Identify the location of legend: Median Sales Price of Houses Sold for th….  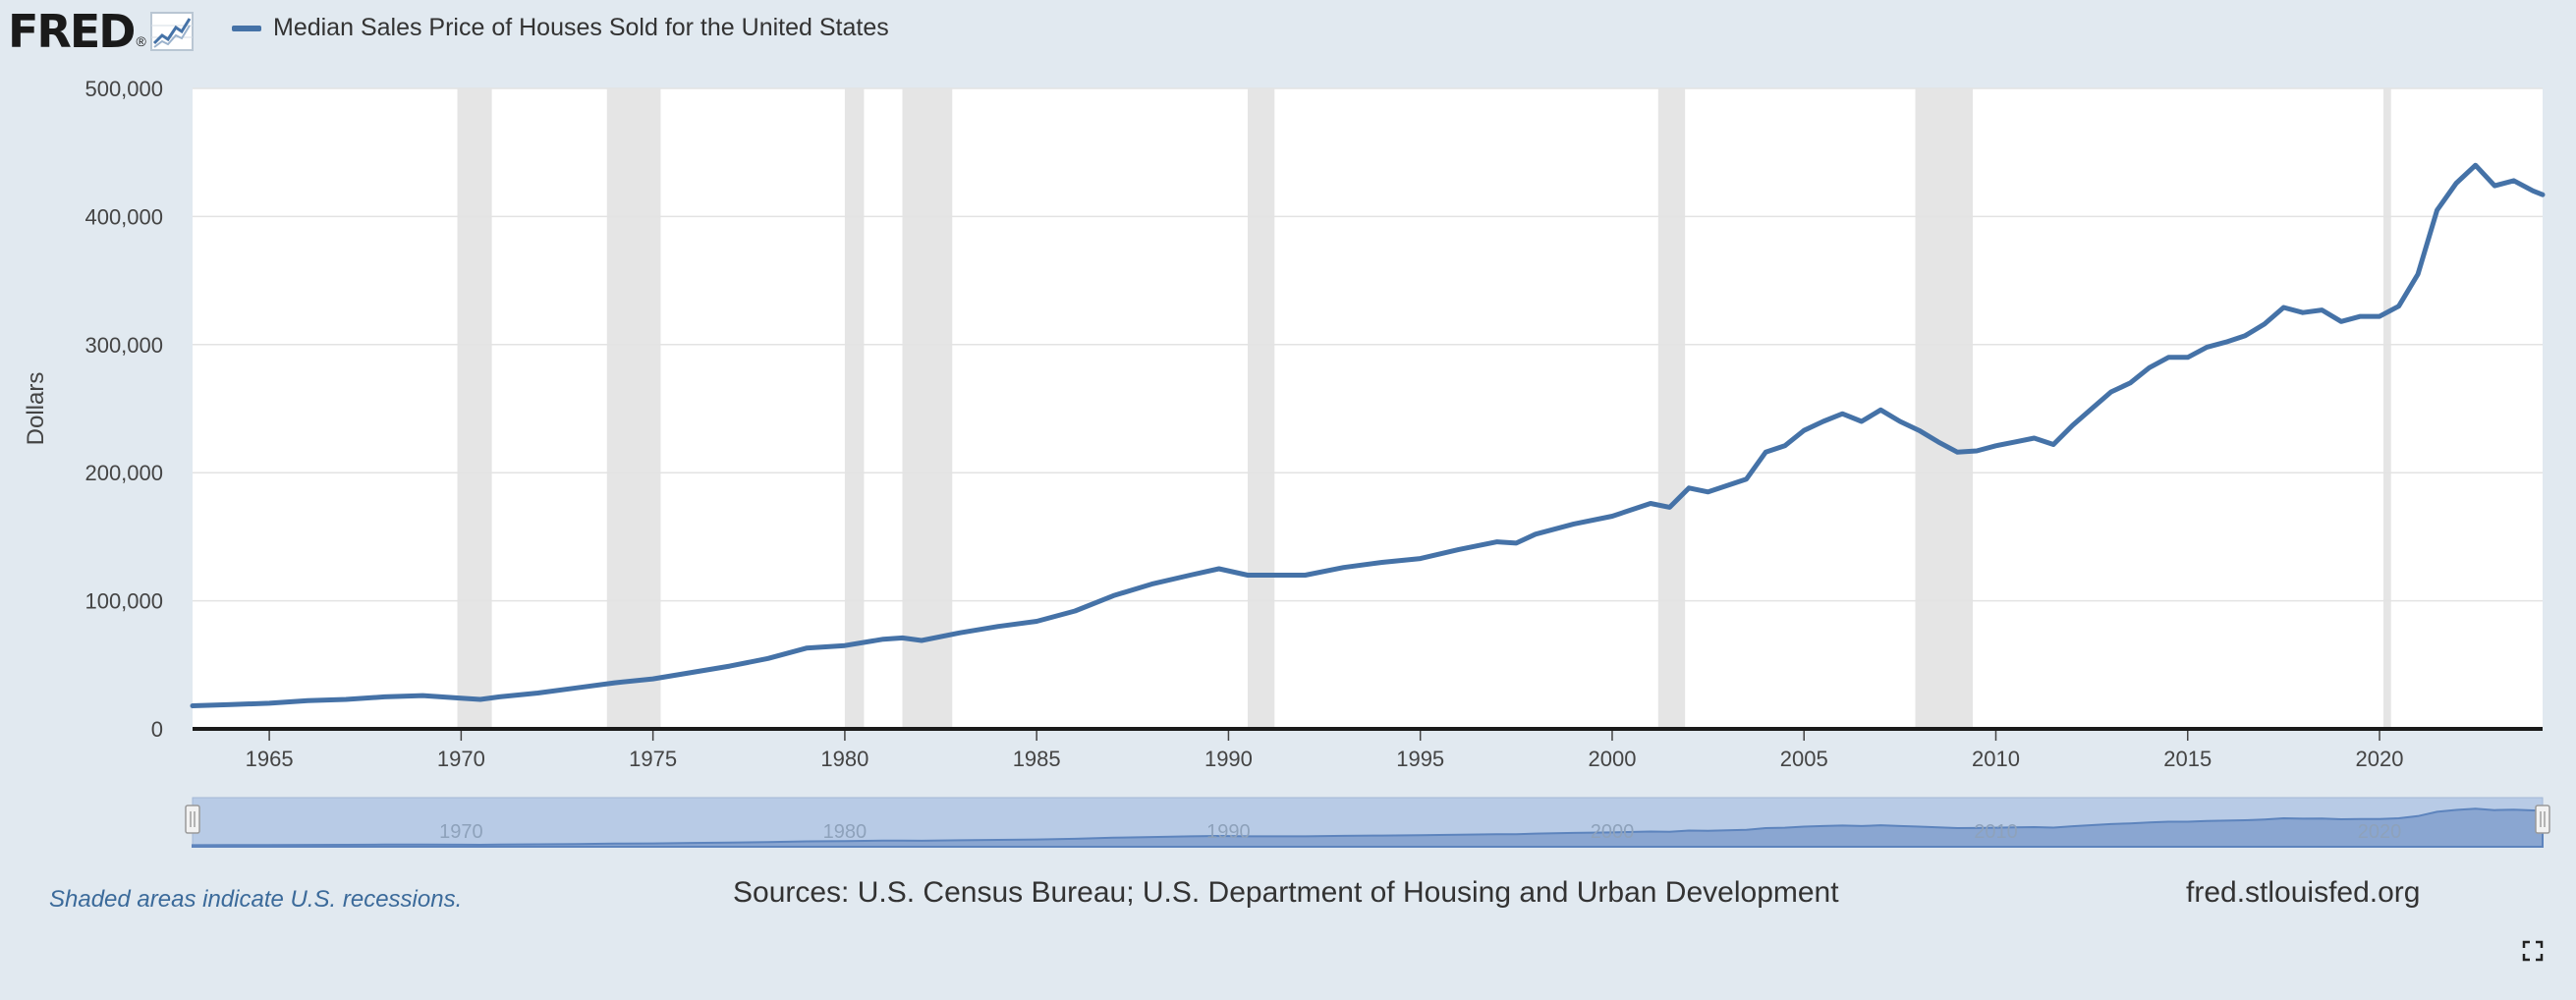
(560, 28).